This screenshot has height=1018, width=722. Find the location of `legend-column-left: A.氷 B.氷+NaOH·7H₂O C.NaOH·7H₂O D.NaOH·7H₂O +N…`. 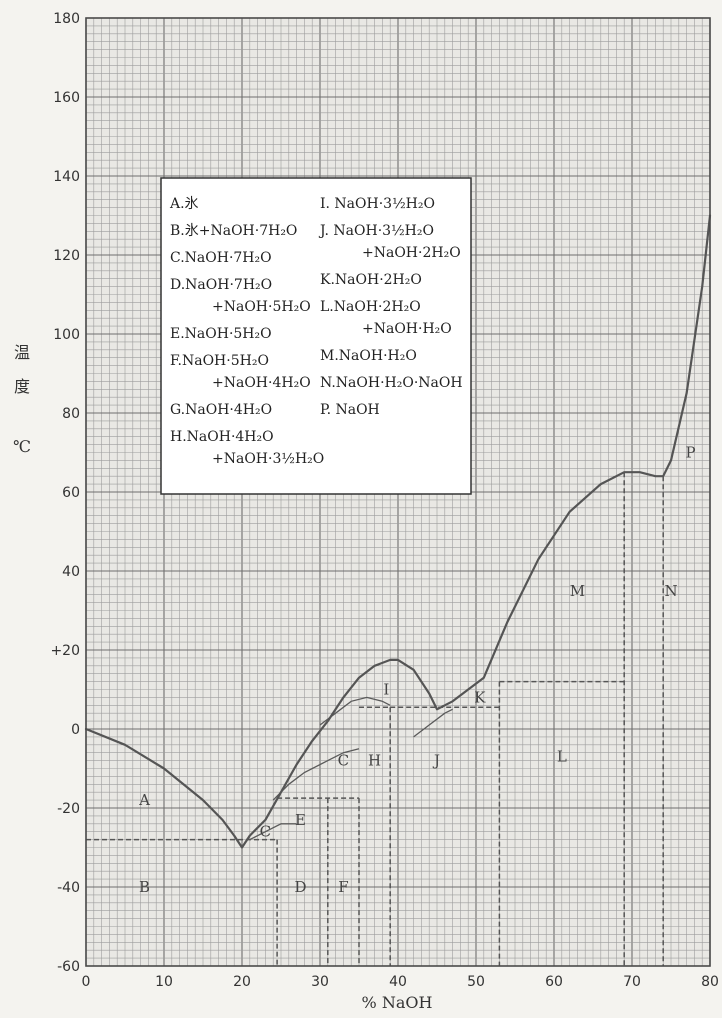

legend-column-left: A.氷 B.氷+NaOH·7H₂O C.NaOH·7H₂O D.NaOH·7H₂O +N… is located at coordinates (246, 331).